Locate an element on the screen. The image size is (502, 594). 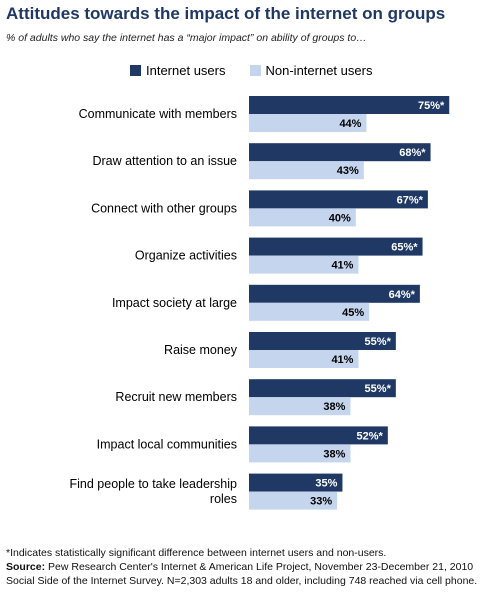
bar-non-internet-users-impact-society-at-large is located at coordinates (309, 311).